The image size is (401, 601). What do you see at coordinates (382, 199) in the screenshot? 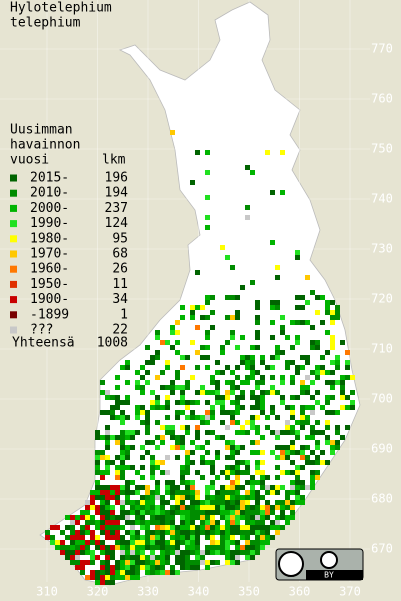
I see `y-axis-label: 740` at bounding box center [382, 199].